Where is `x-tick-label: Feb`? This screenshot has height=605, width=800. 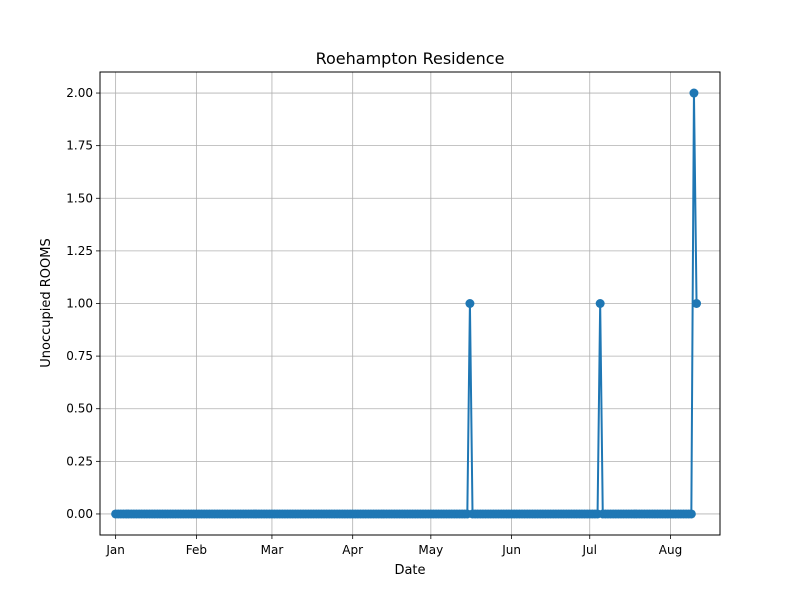 x-tick-label: Feb is located at coordinates (196, 550).